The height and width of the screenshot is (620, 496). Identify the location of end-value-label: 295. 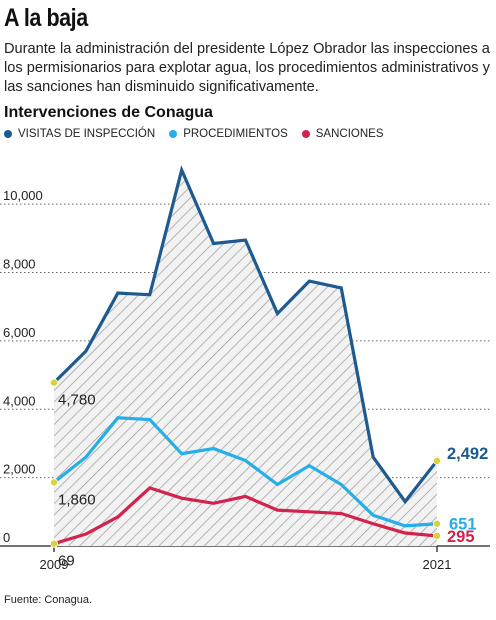
(461, 537).